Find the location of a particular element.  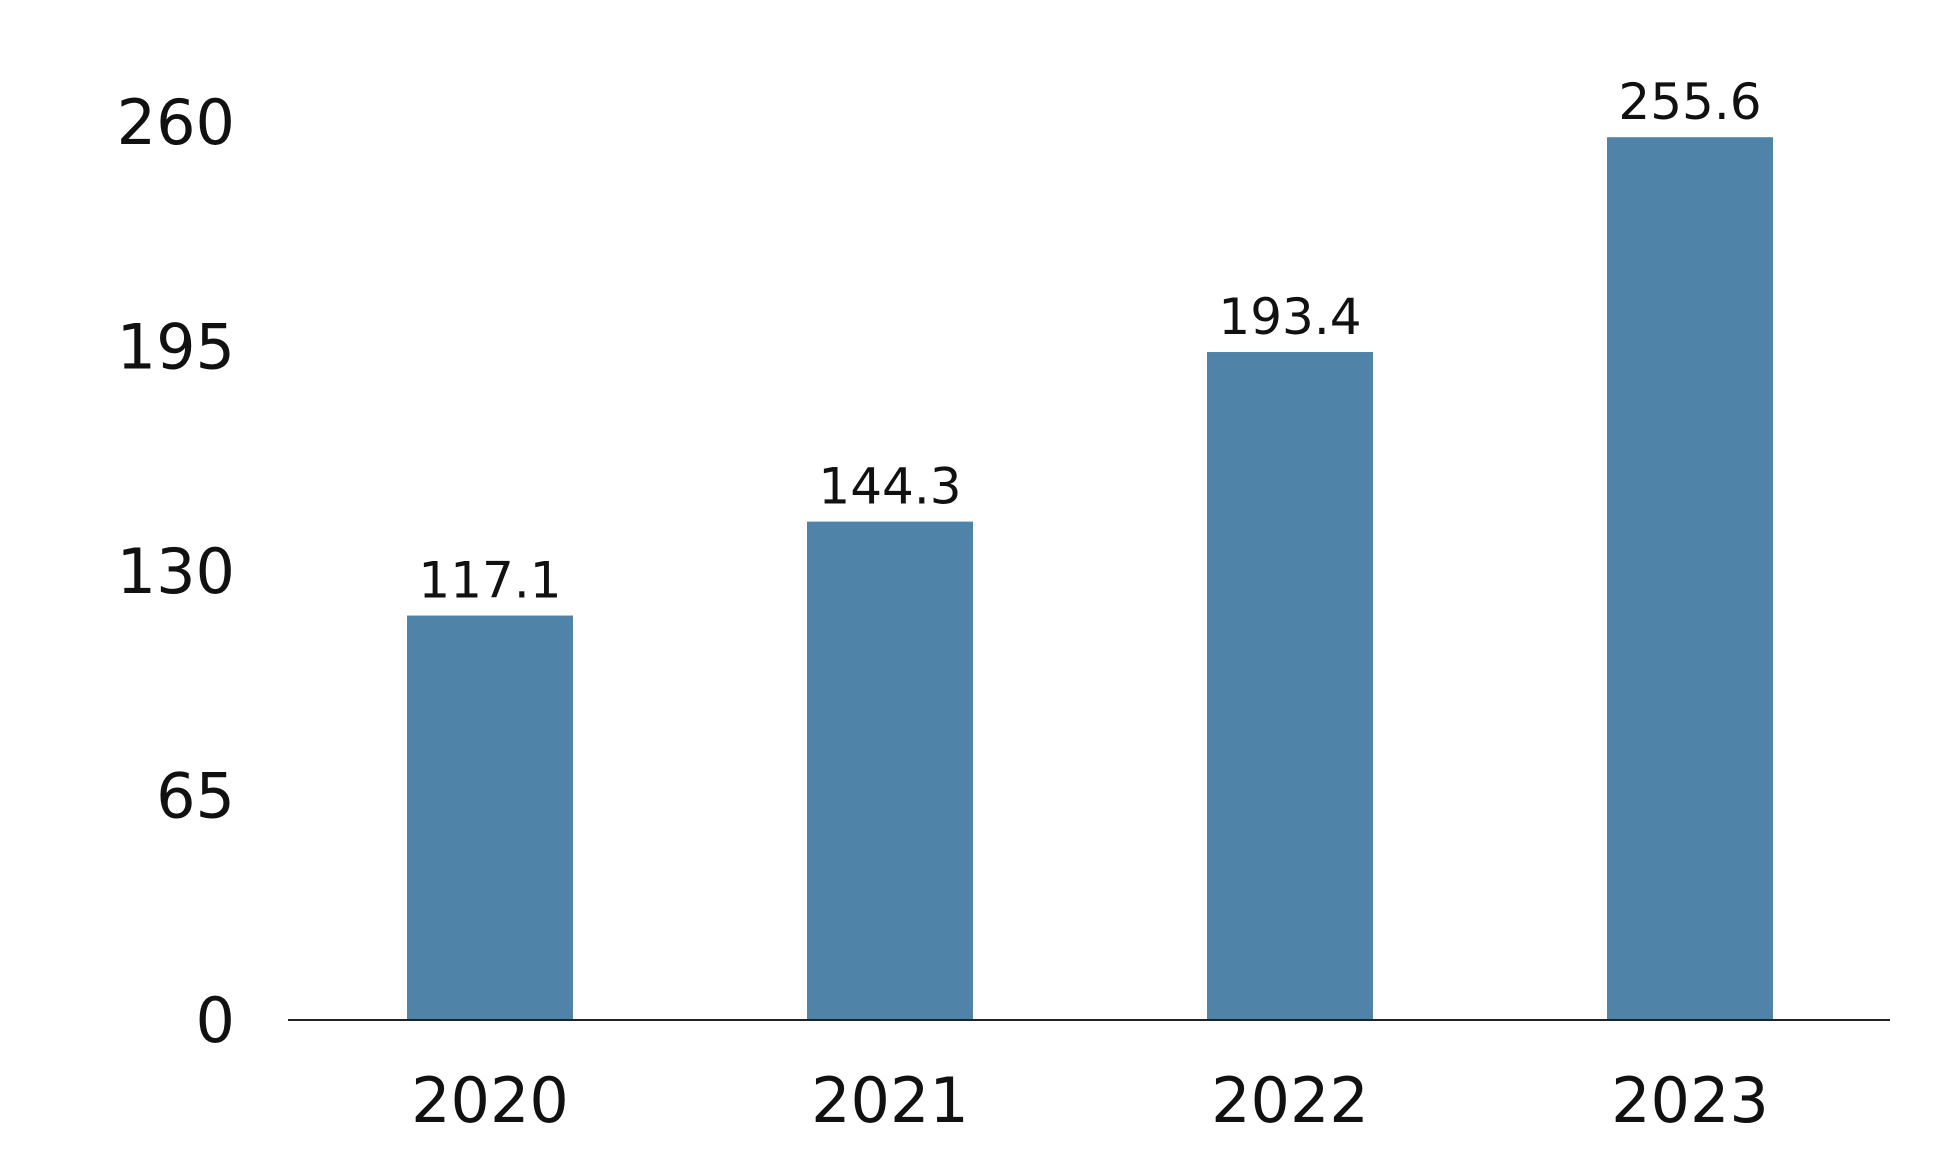

y-axis-ticks: 0 65 130 195 260 is located at coordinates (176, 571).